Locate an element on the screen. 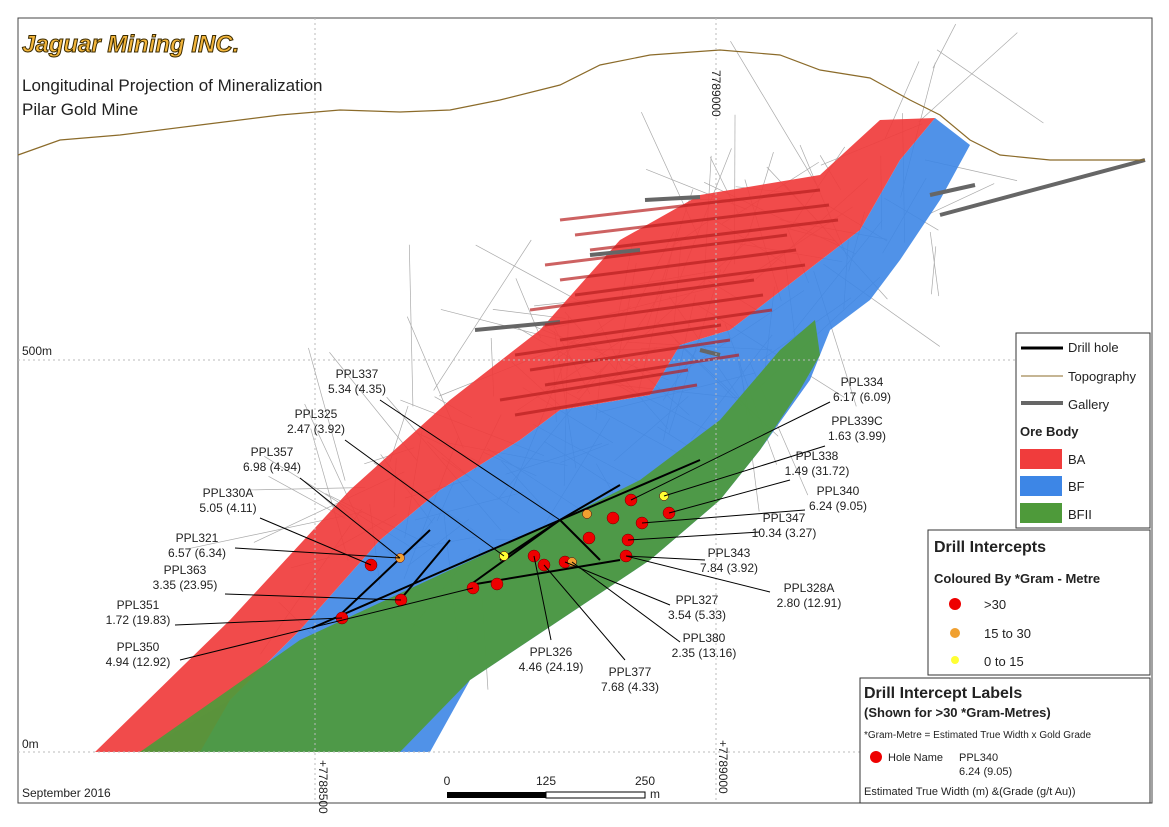 Image resolution: width=1169 pixels, height=827 pixels. hole-name: PPL340 is located at coordinates (838, 491).